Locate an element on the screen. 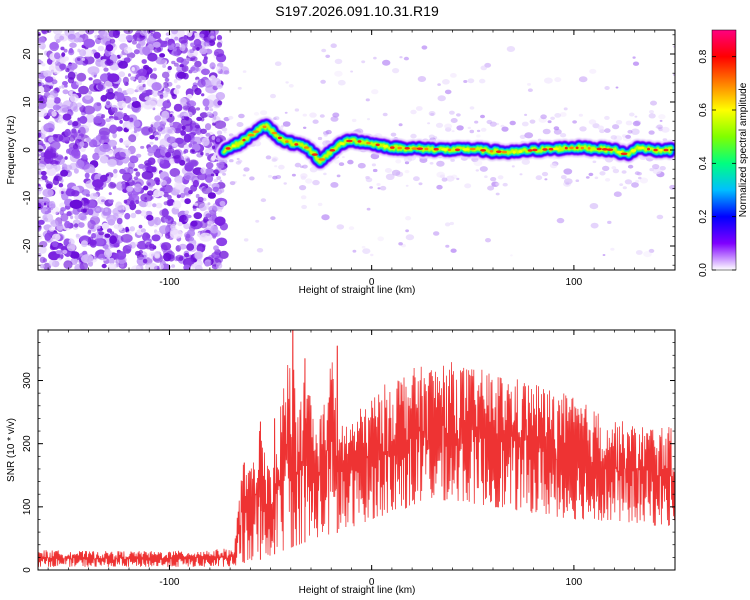 The width and height of the screenshot is (750, 600). spectrogram-y-tick-label: -10 is located at coordinates (27, 197).